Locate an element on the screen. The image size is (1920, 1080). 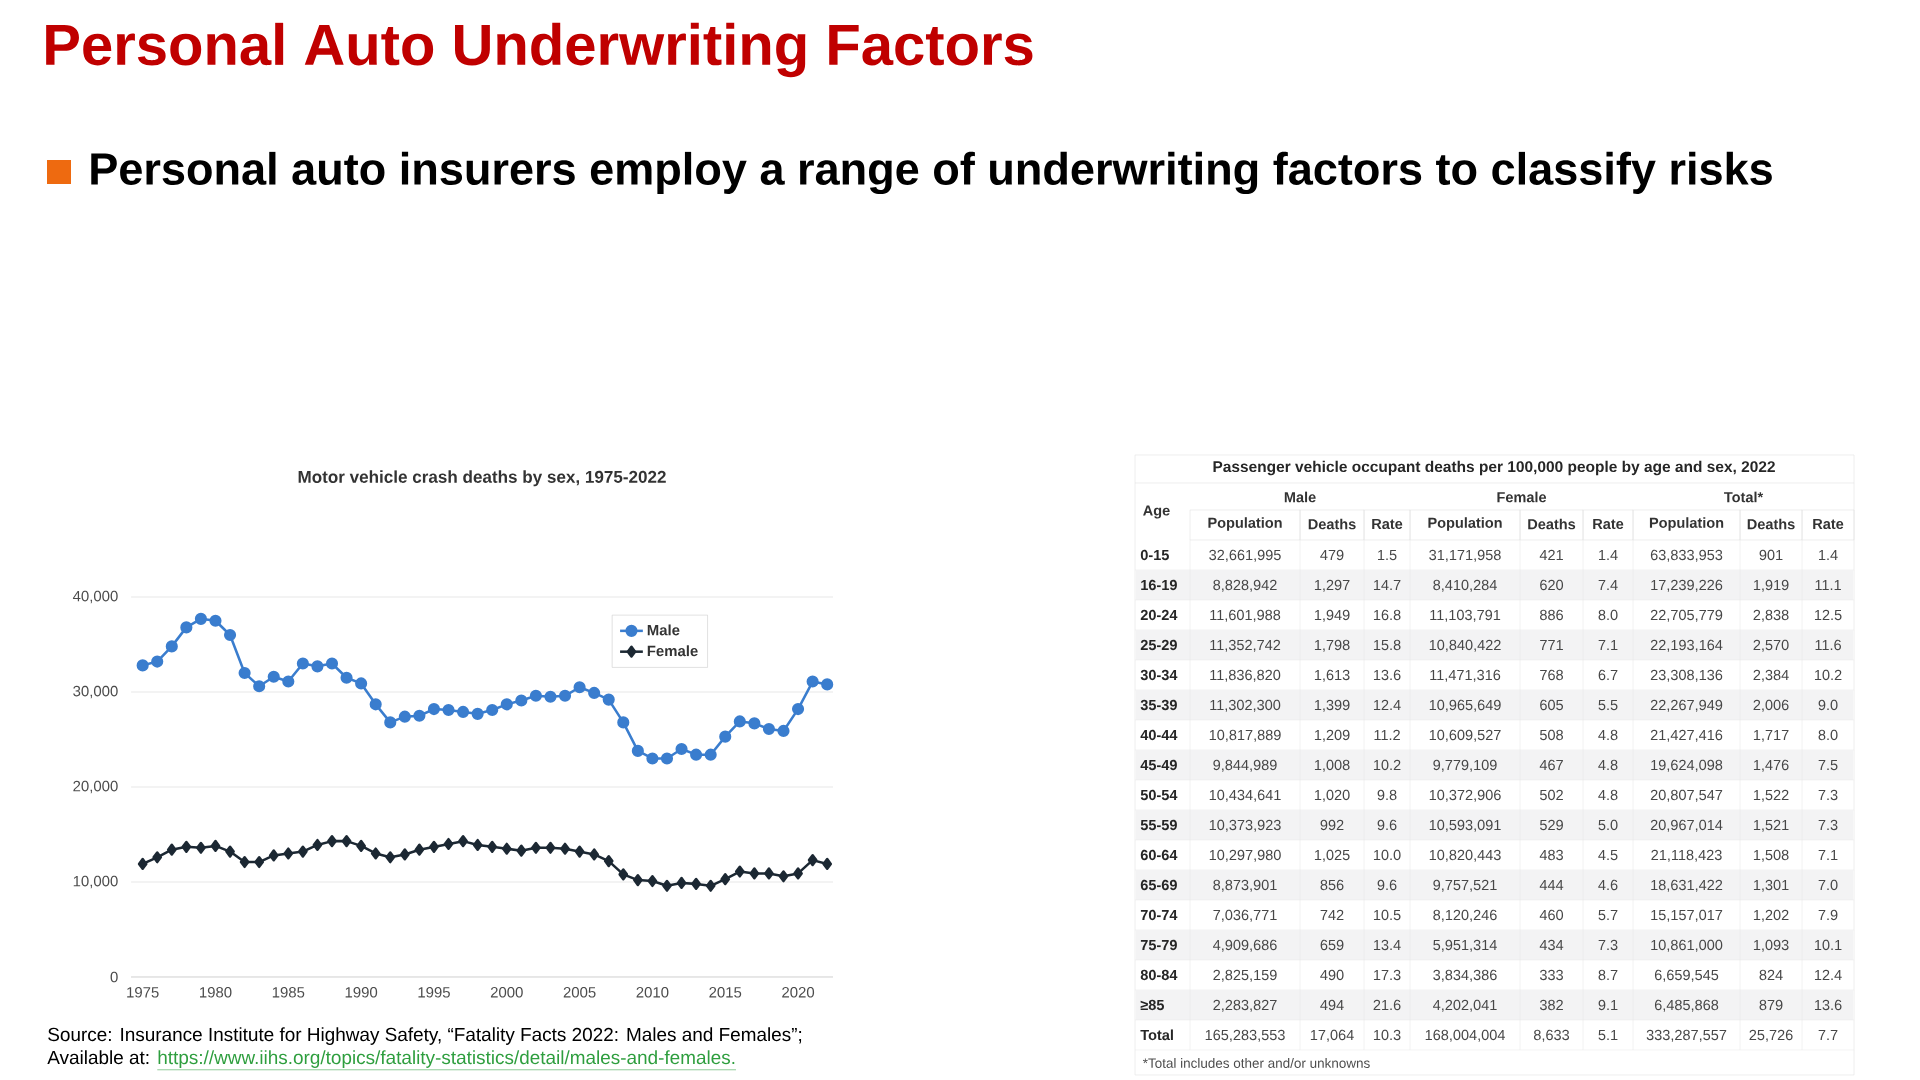
text: 1,093 is located at coordinates (1771, 945).